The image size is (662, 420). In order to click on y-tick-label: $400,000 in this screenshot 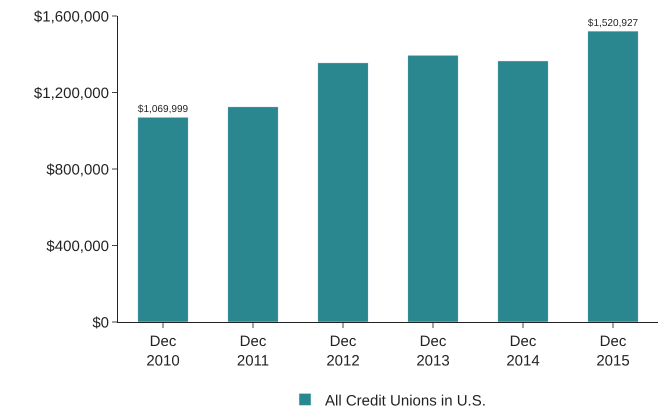, I will do `click(77, 246)`.